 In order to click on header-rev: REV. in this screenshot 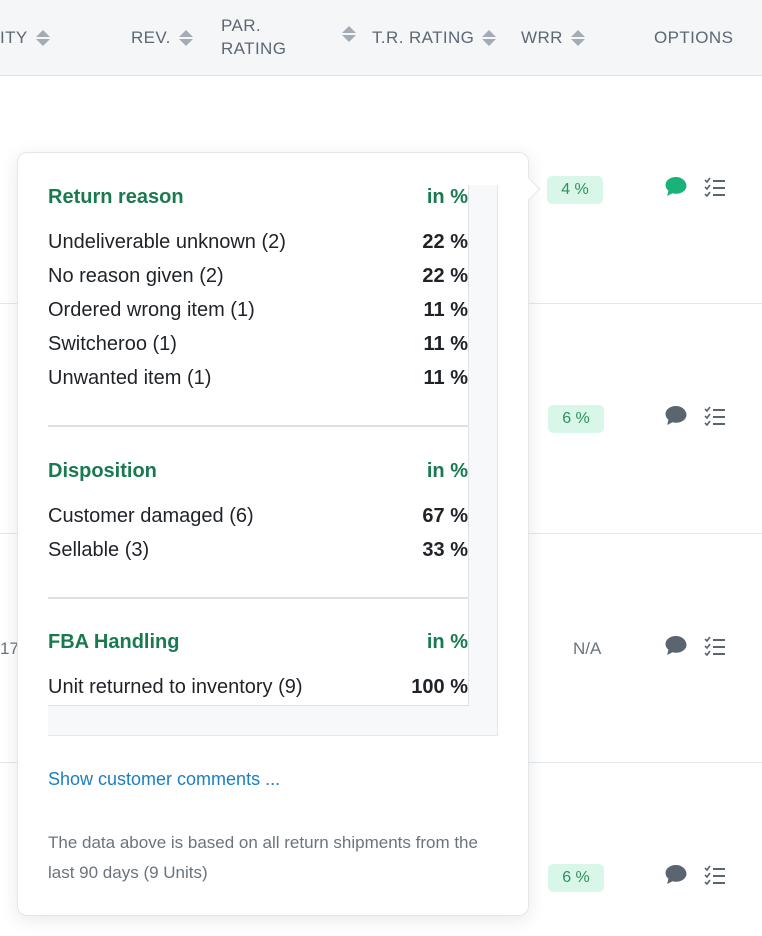, I will do `click(162, 37)`.